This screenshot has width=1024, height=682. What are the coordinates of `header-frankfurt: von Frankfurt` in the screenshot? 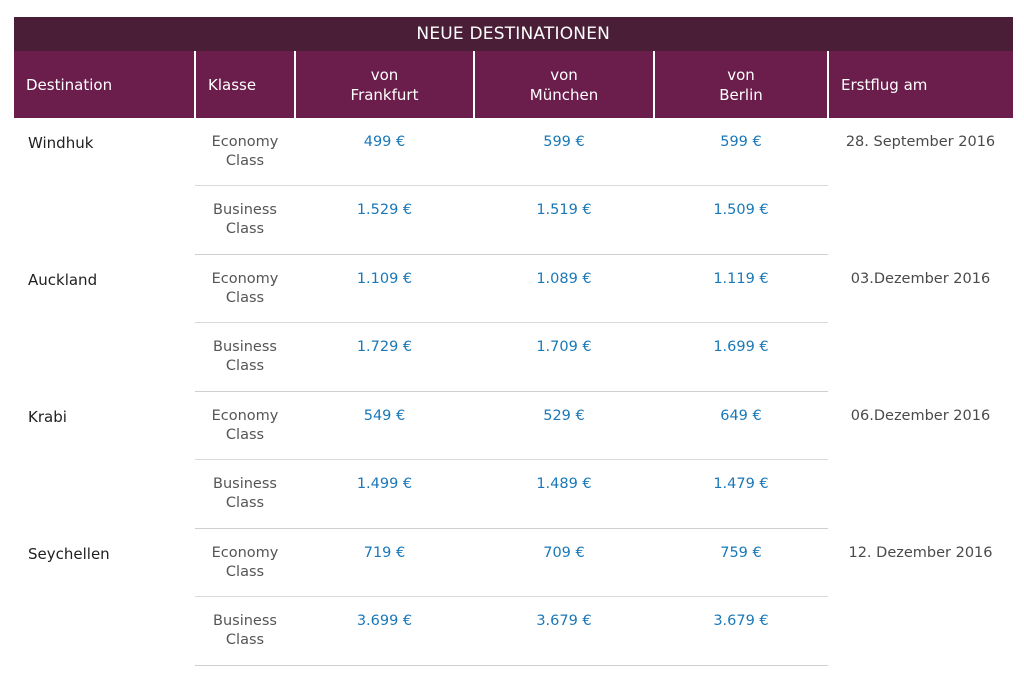 It's located at (385, 84).